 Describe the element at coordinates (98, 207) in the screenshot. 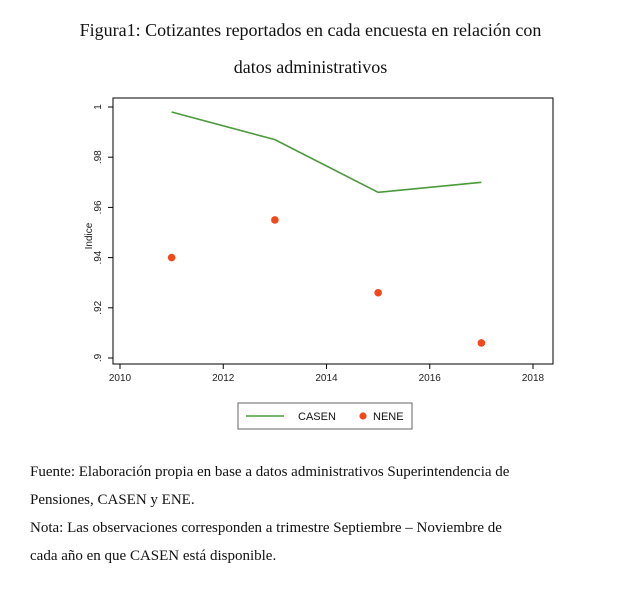

I see `y-tick-label: .96` at that location.